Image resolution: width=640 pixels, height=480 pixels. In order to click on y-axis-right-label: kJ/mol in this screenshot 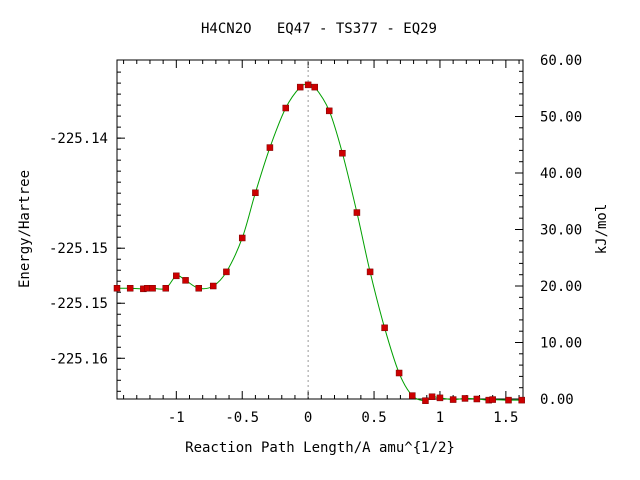, I will do `click(602, 229)`.